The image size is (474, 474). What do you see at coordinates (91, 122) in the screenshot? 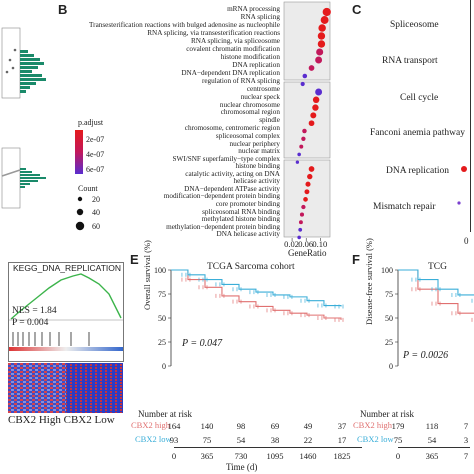
I see `padjust-legend-title: p.adjust` at bounding box center [91, 122].